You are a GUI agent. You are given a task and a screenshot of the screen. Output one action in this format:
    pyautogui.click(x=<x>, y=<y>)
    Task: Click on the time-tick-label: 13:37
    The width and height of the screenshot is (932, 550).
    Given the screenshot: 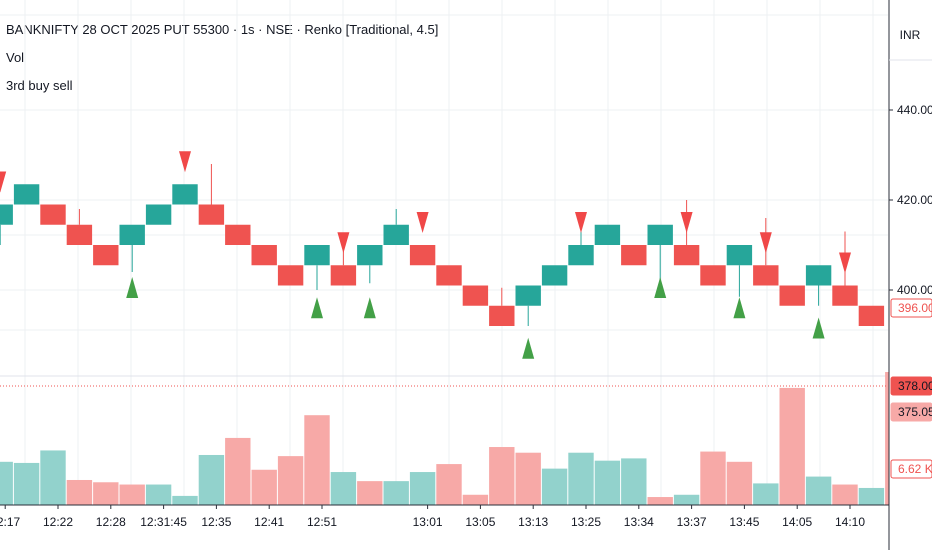 What is the action you would take?
    pyautogui.click(x=692, y=522)
    